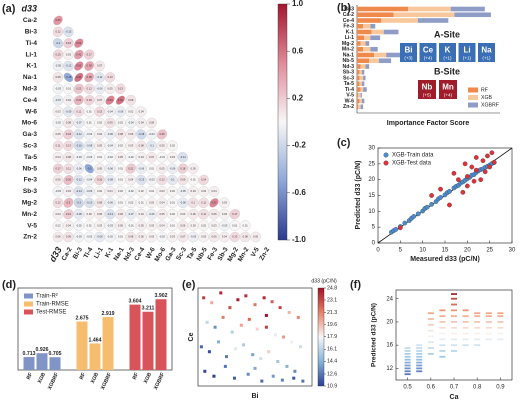  What do you see at coordinates (448, 95) in the screenshot?
I see `element-charge: (+4)` at bounding box center [448, 95].